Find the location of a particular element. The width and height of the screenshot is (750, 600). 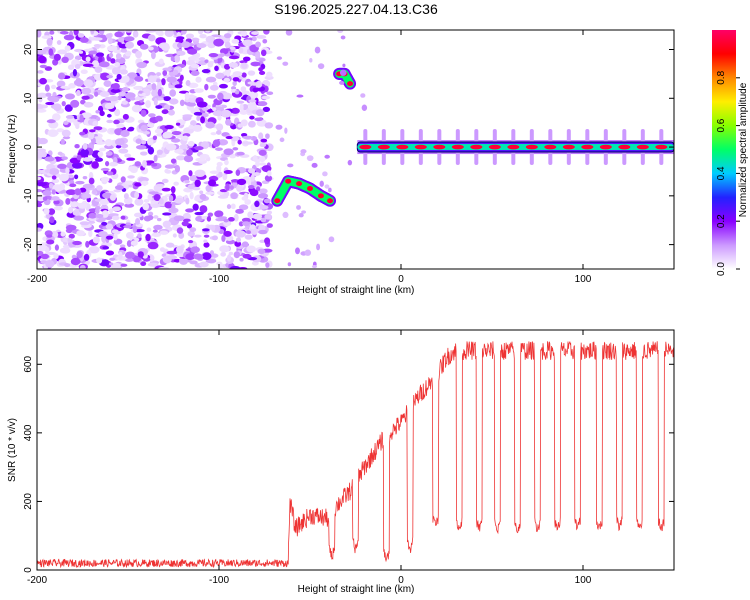

trace-core-blob is located at coordinates (330, 201).